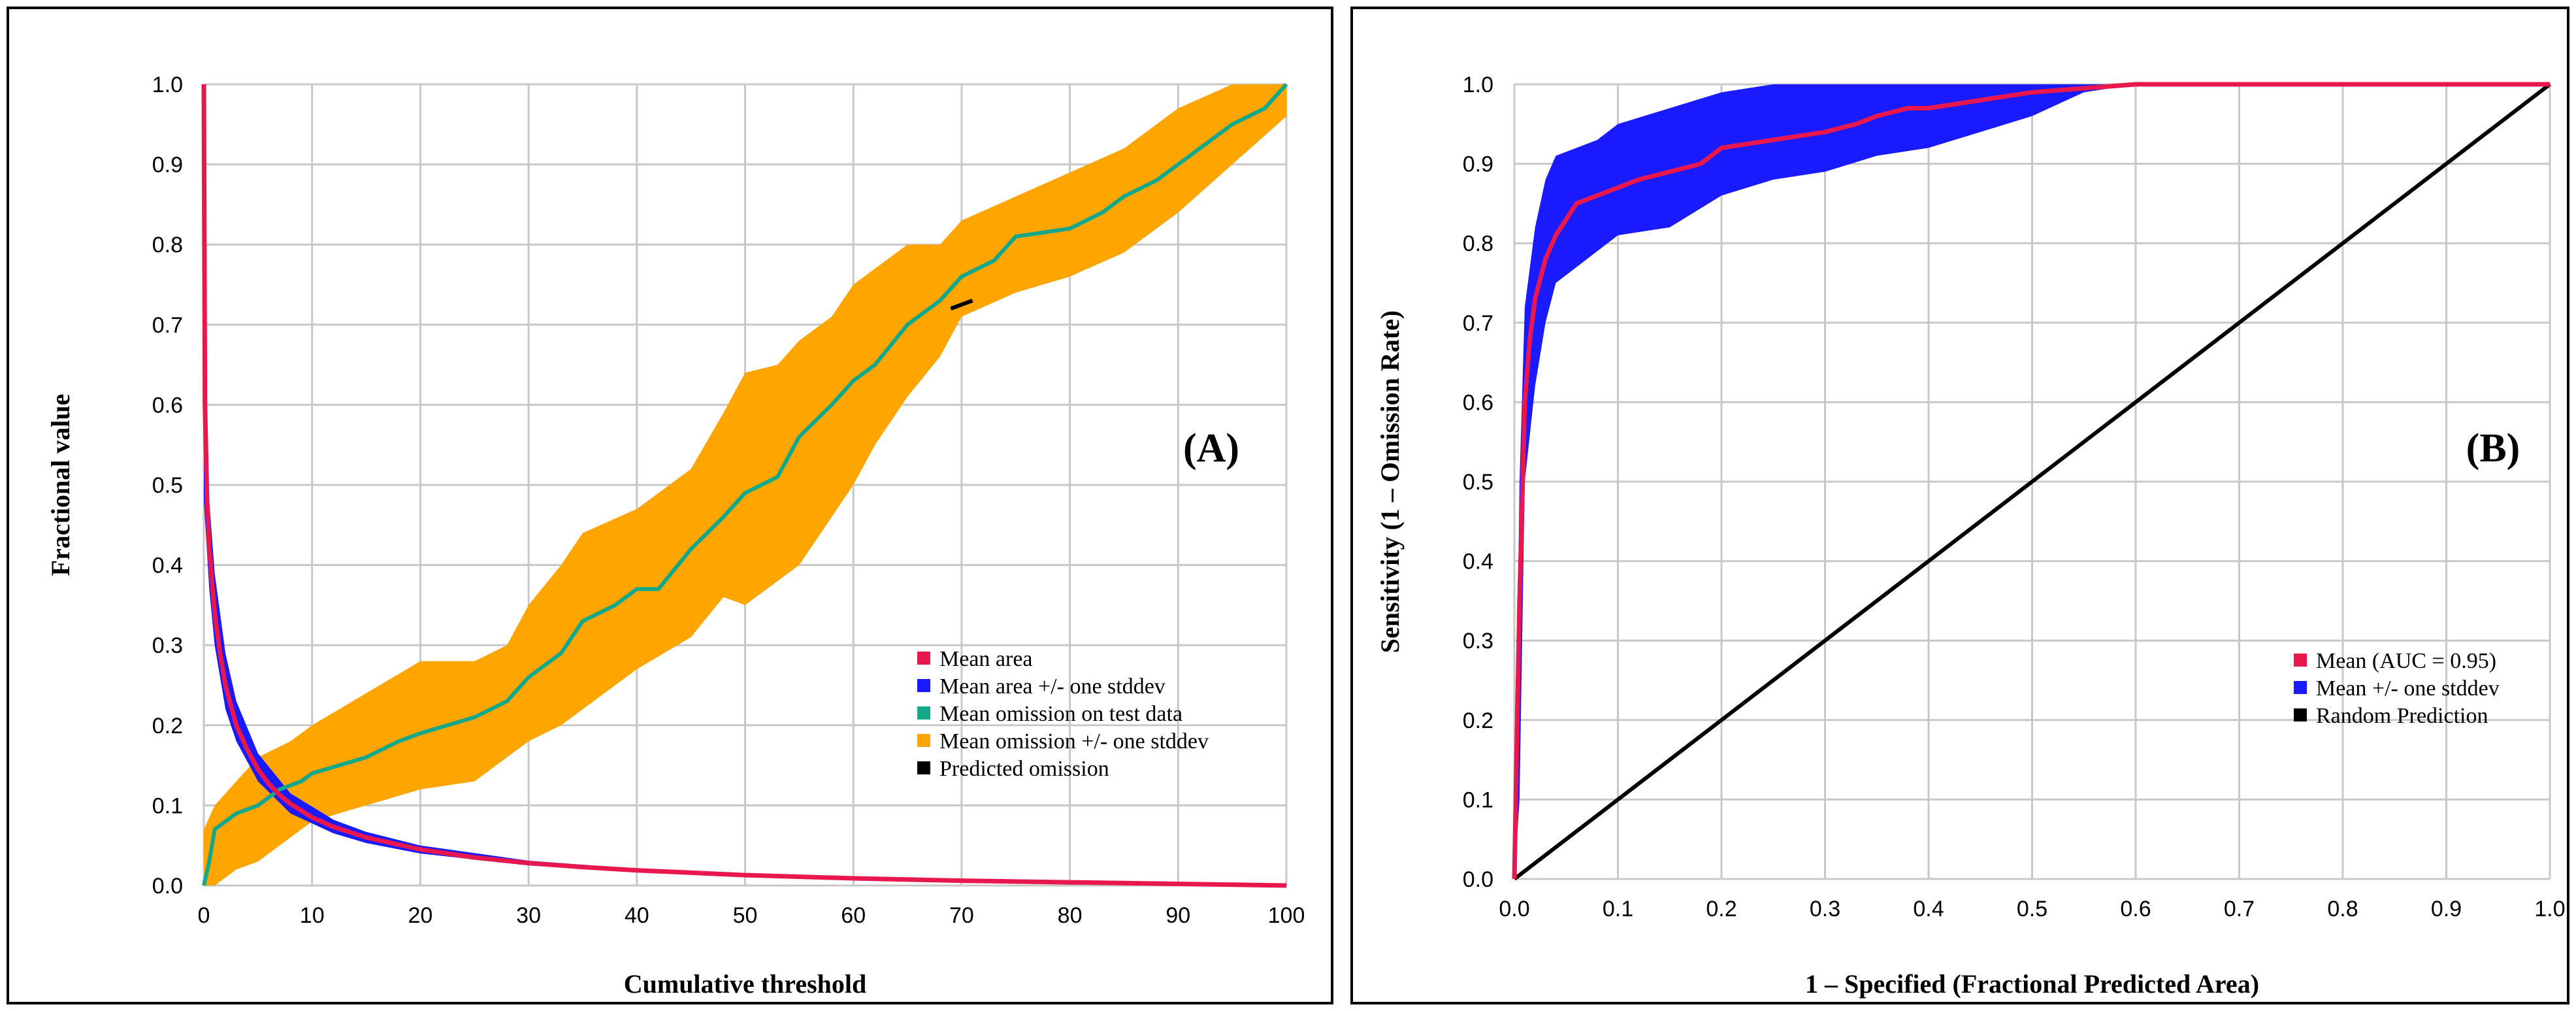 The height and width of the screenshot is (1011, 2576). I want to click on chart-a-y-tick-label: 0.6, so click(167, 405).